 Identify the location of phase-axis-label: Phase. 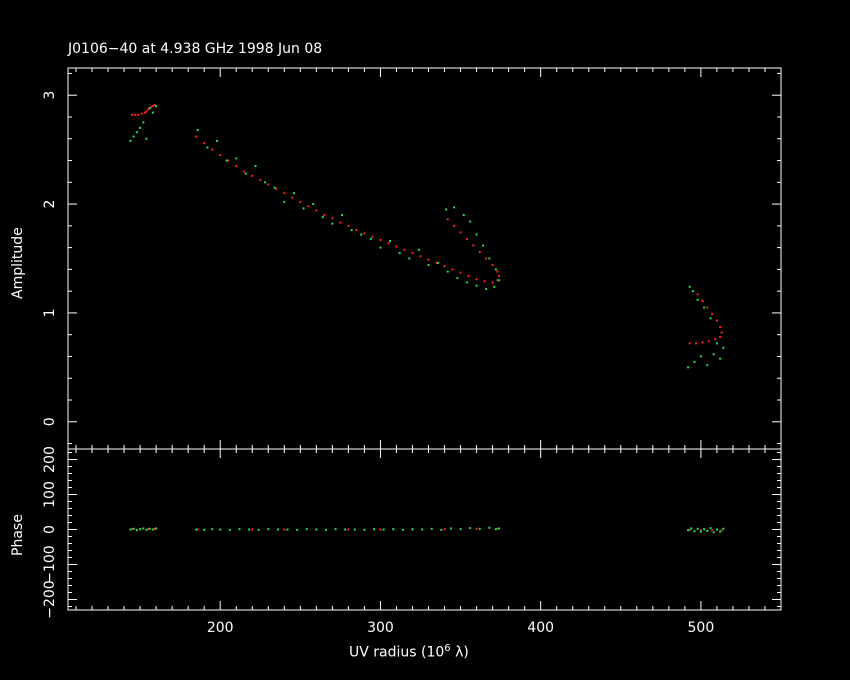
(18, 535).